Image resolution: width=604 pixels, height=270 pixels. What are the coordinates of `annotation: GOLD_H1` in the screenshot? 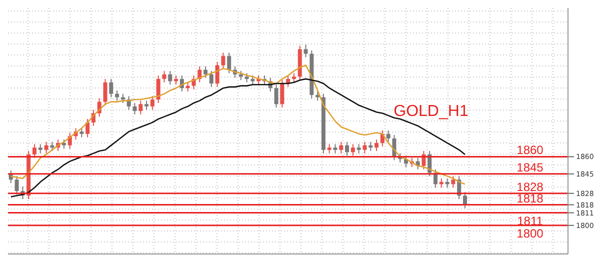 It's located at (431, 111).